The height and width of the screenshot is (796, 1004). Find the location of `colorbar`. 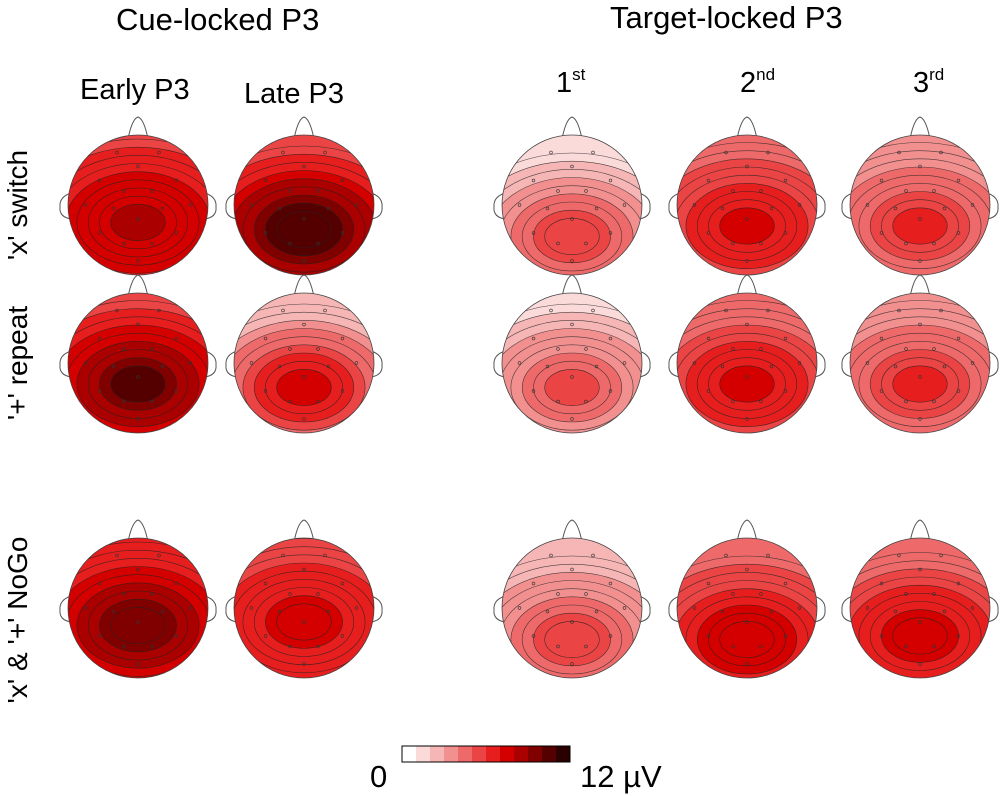

colorbar is located at coordinates (486, 754).